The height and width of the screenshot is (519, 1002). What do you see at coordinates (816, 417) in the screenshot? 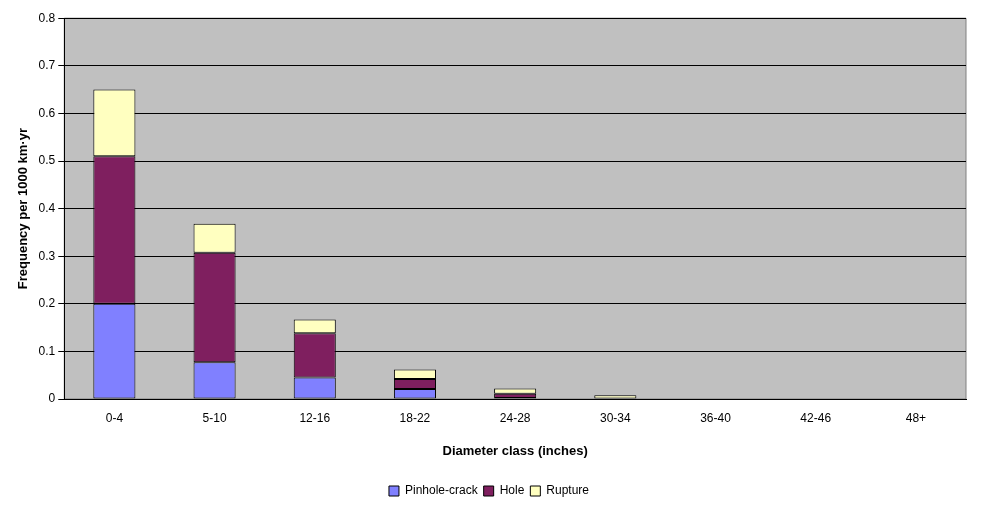
I see `x-tick-label: 42-46` at bounding box center [816, 417].